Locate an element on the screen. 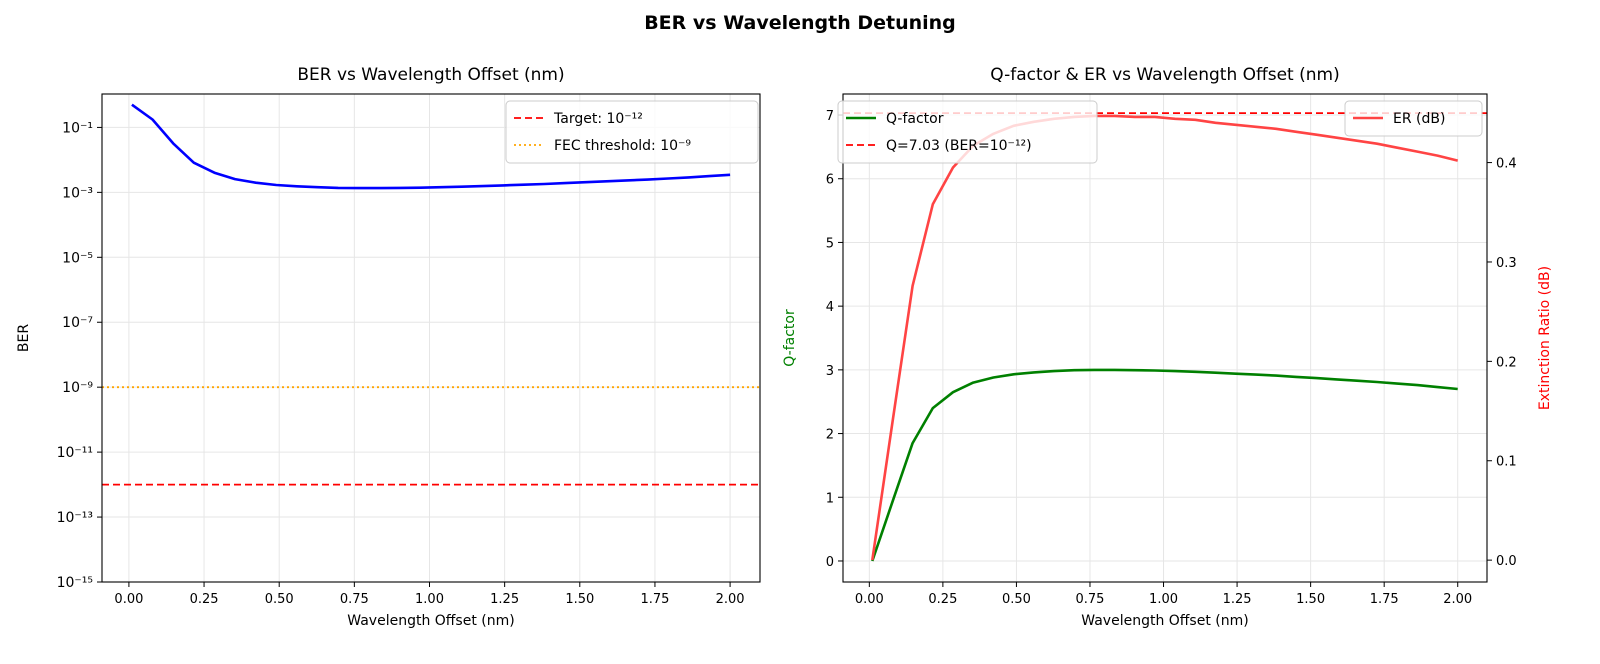 The image size is (1600, 664). y-right-axis-label: Extinction Ratio (dB) is located at coordinates (1545, 338).